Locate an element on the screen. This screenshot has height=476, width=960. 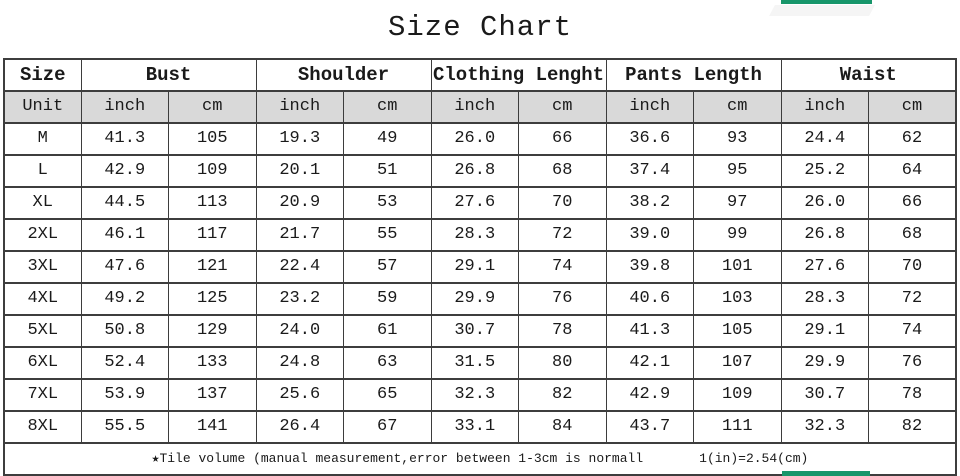
value-cell: 107 is located at coordinates (737, 363).